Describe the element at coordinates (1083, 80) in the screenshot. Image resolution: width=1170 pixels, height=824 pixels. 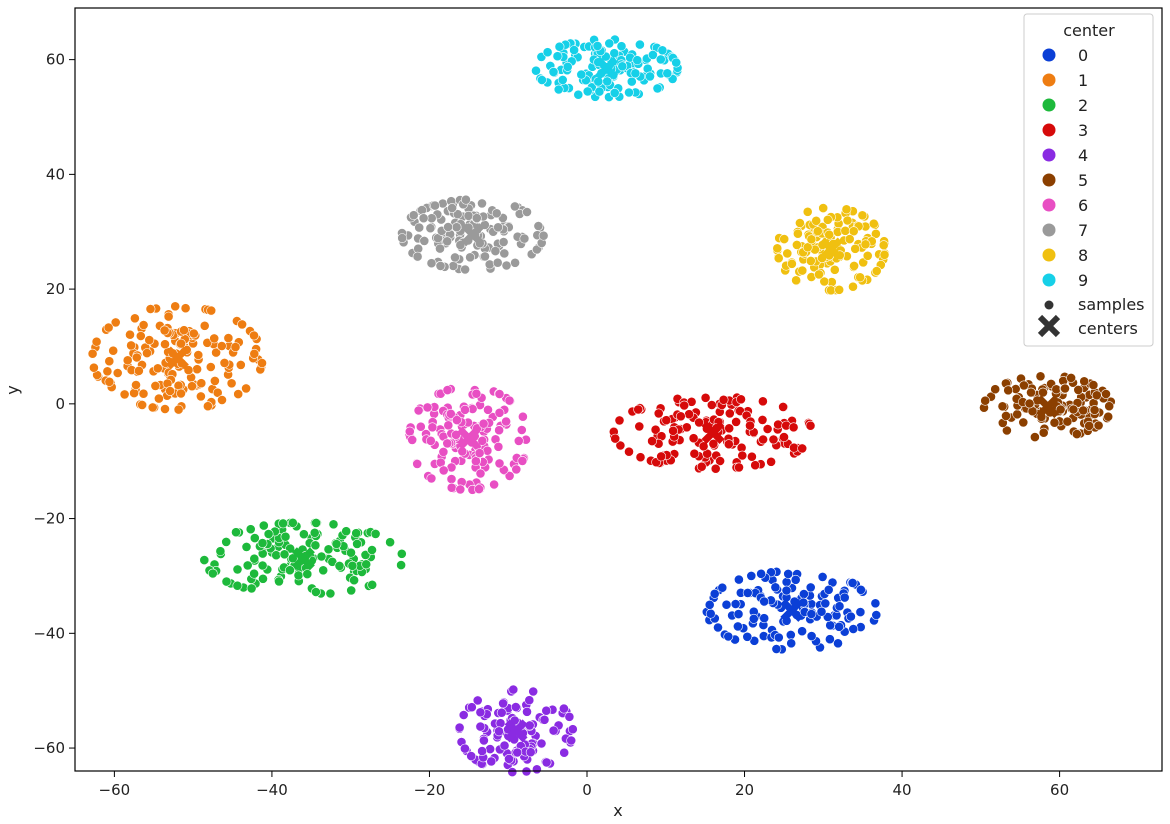
I see `legend-label: 1` at that location.